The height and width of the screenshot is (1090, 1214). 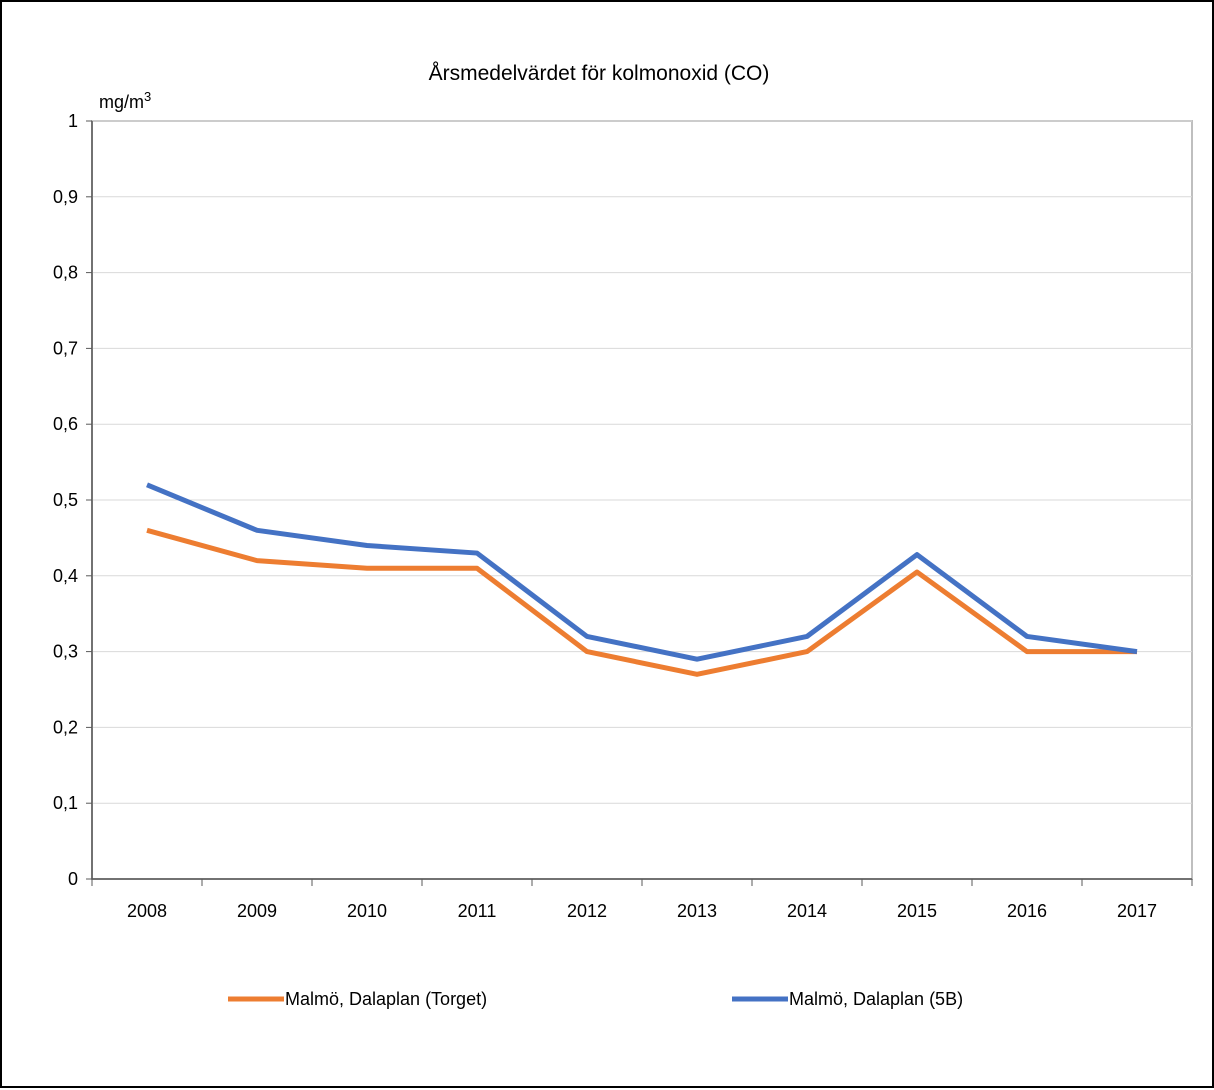 I want to click on chart-title: Årsmedelvärdet för kolmonoxid (CO), so click(x=599, y=73).